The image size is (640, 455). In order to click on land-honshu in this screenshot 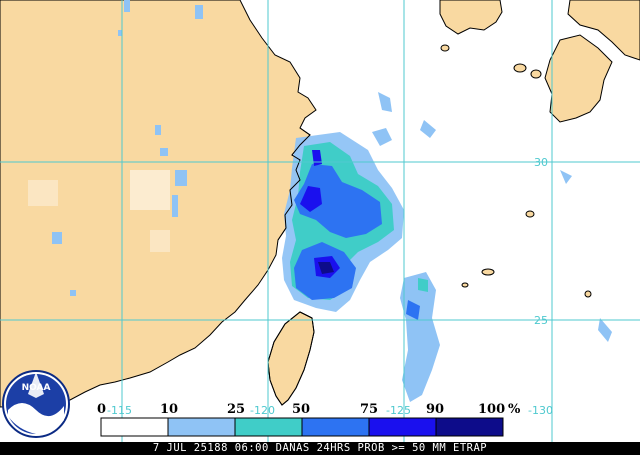, I will do `click(603, 30)`.